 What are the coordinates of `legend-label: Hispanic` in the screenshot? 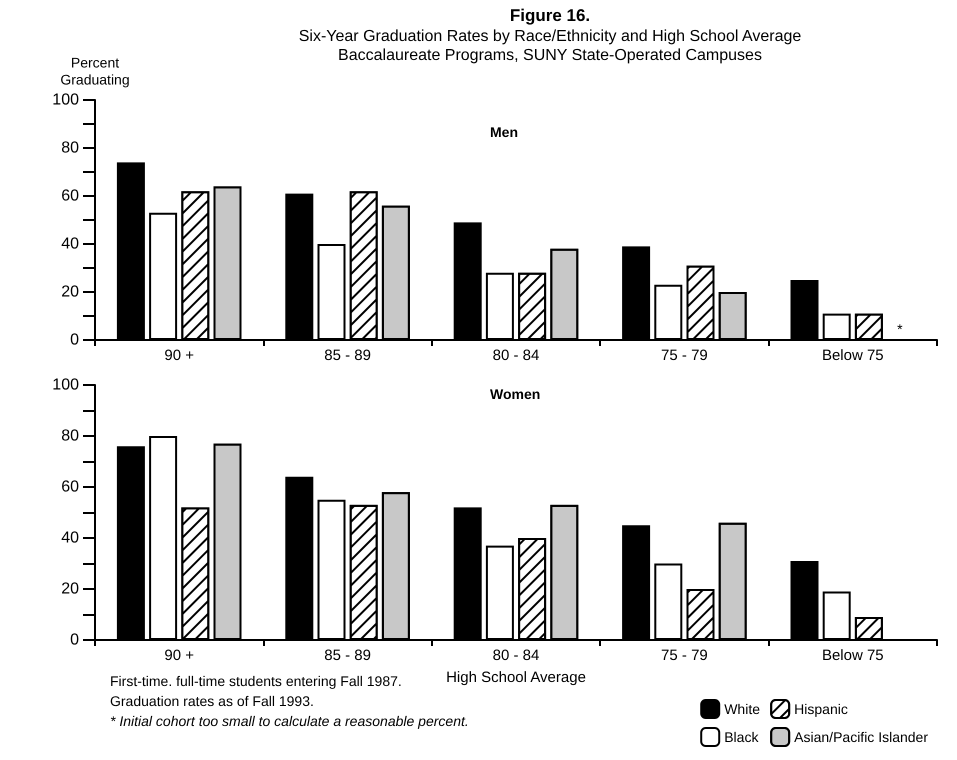 It's located at (821, 709).